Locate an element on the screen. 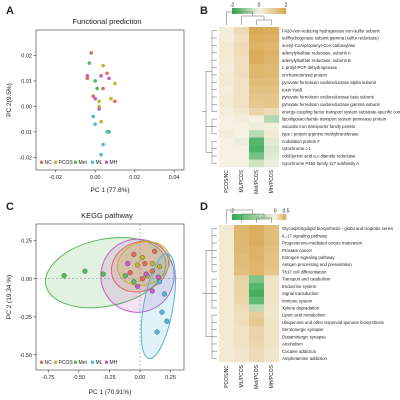 The image size is (400, 400). panel-letter-d: D is located at coordinates (204, 207).